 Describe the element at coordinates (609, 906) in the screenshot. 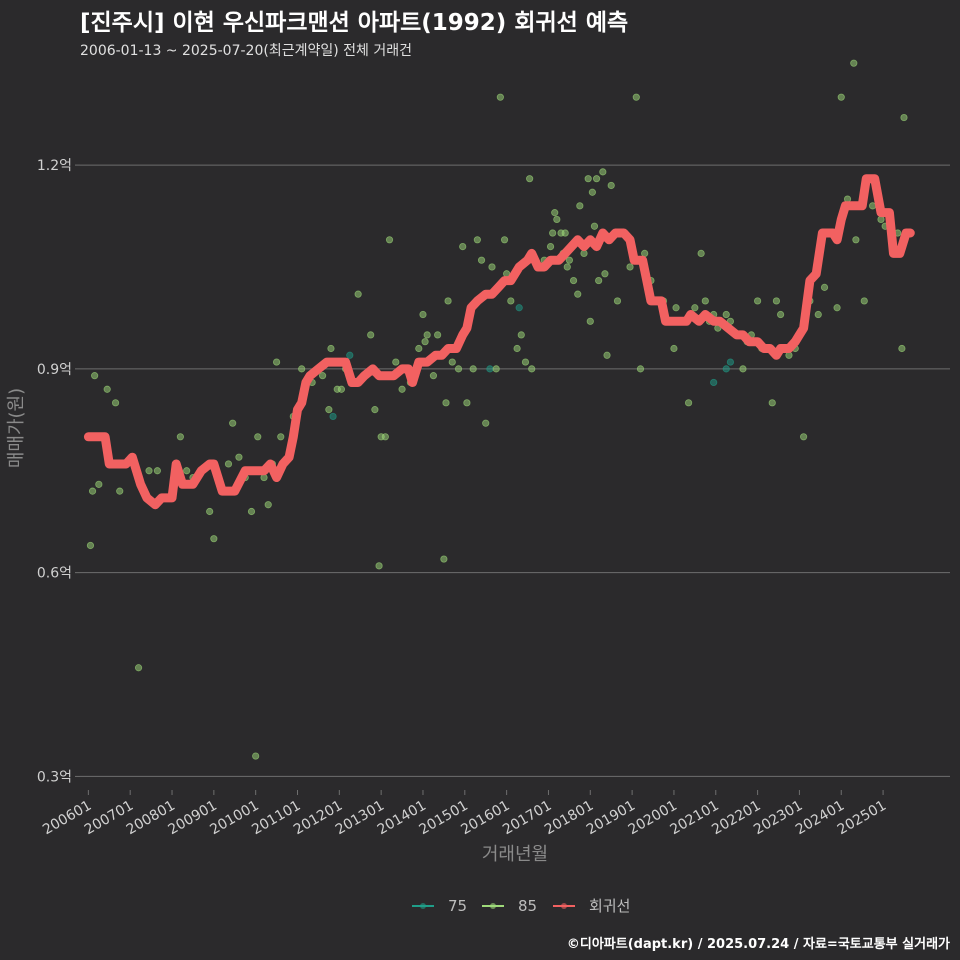

I see `legend-label-2: 회귀선` at that location.